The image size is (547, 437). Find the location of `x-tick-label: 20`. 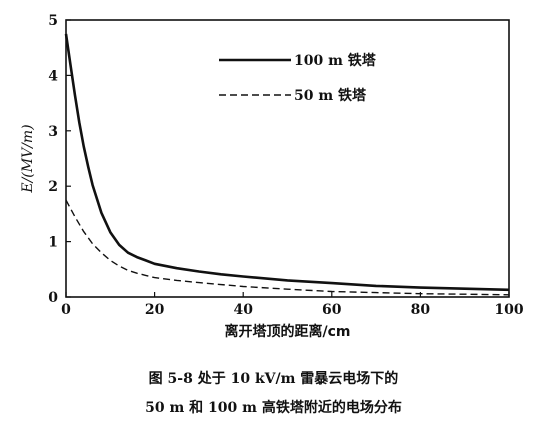

x-tick-label: 20 is located at coordinates (155, 310).